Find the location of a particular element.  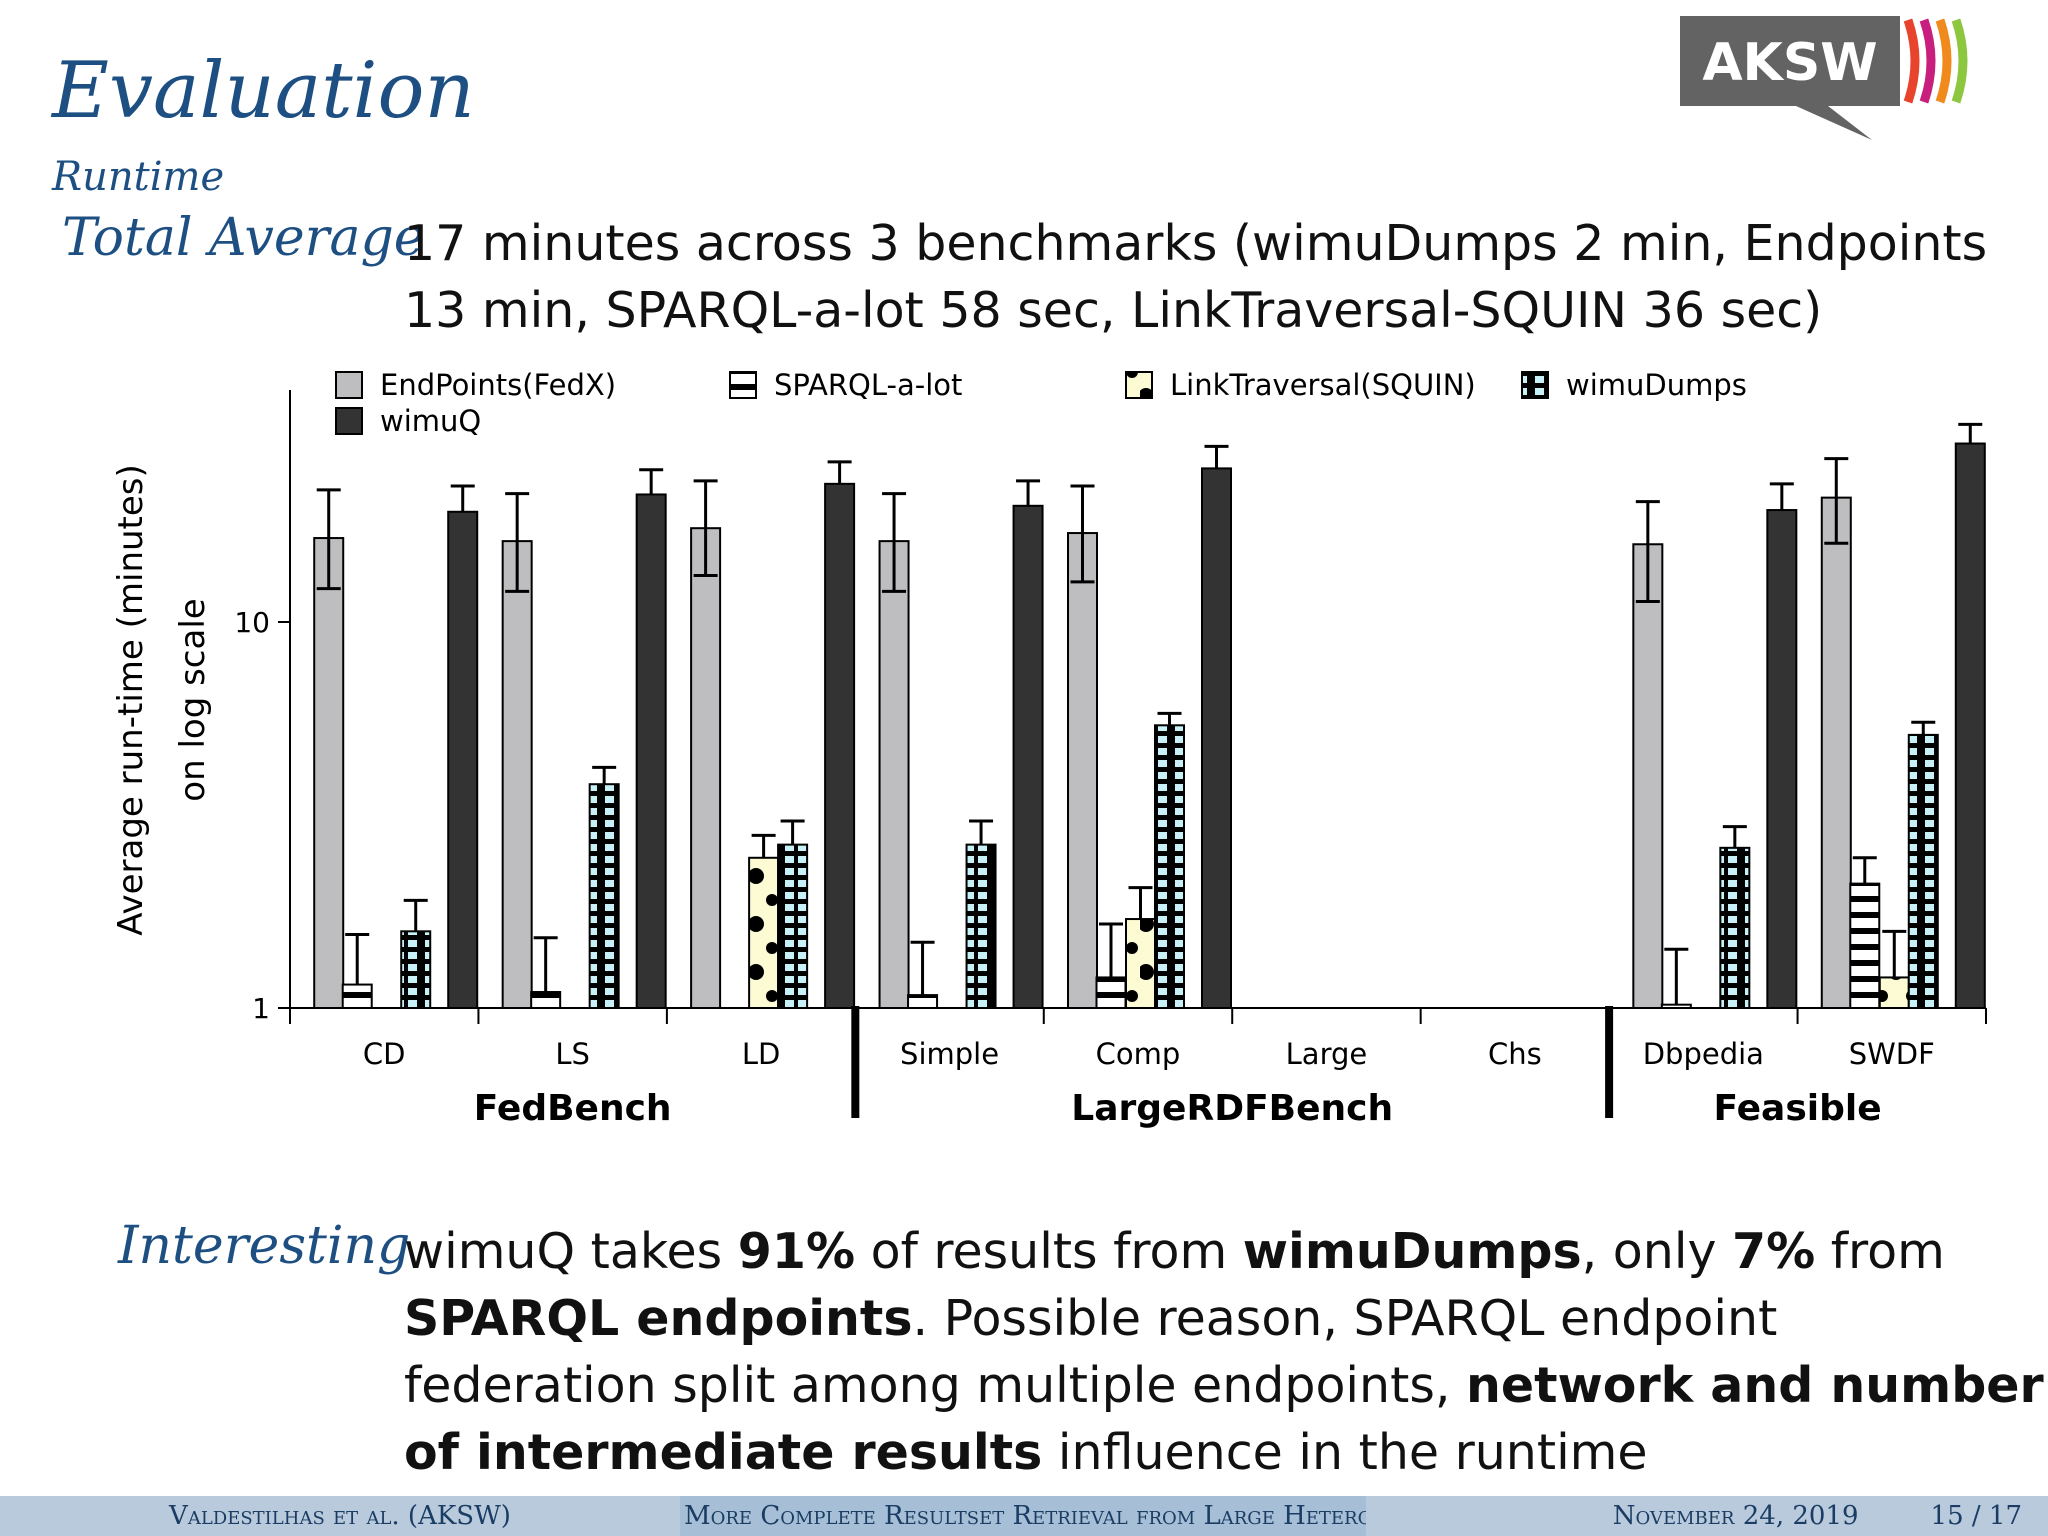

y-tick-label-1: 1 is located at coordinates (261, 1008).